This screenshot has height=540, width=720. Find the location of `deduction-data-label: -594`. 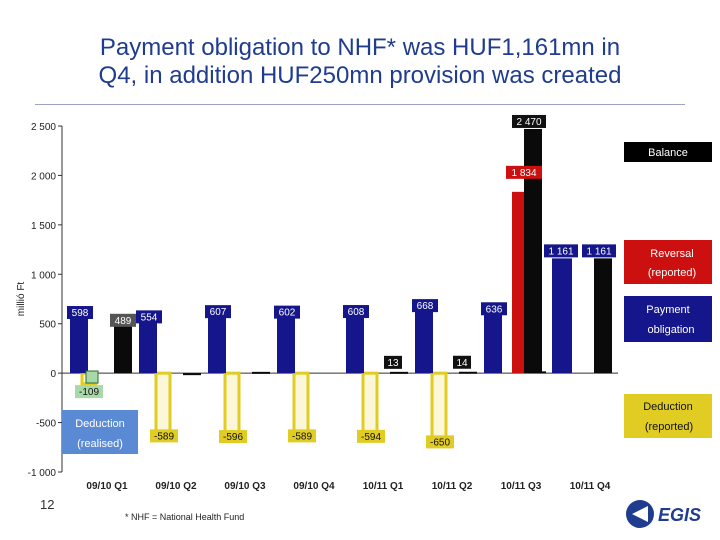

deduction-data-label: -594 is located at coordinates (371, 437).